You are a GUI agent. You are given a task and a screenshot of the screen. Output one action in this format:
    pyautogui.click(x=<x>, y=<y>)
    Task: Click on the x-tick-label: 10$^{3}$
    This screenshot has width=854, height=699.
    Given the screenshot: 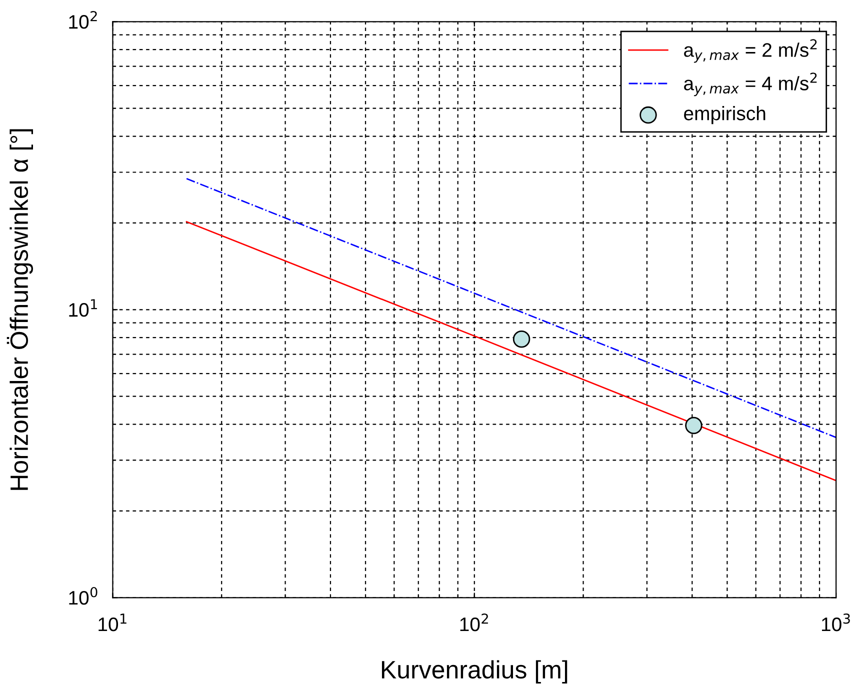 What is the action you would take?
    pyautogui.click(x=836, y=622)
    